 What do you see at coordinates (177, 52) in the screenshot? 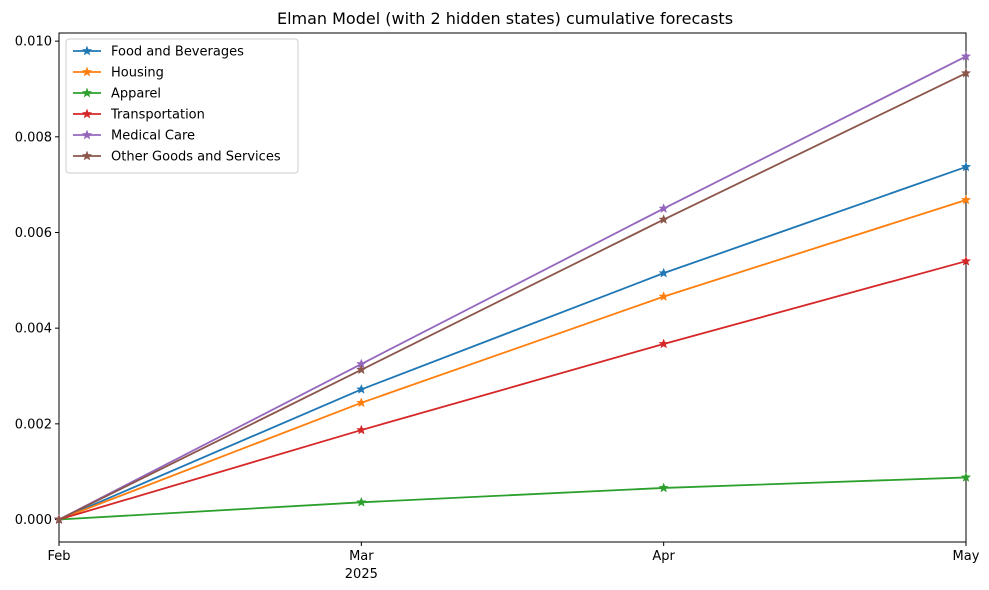
I see `legend-label: Food and Beverages` at bounding box center [177, 52].